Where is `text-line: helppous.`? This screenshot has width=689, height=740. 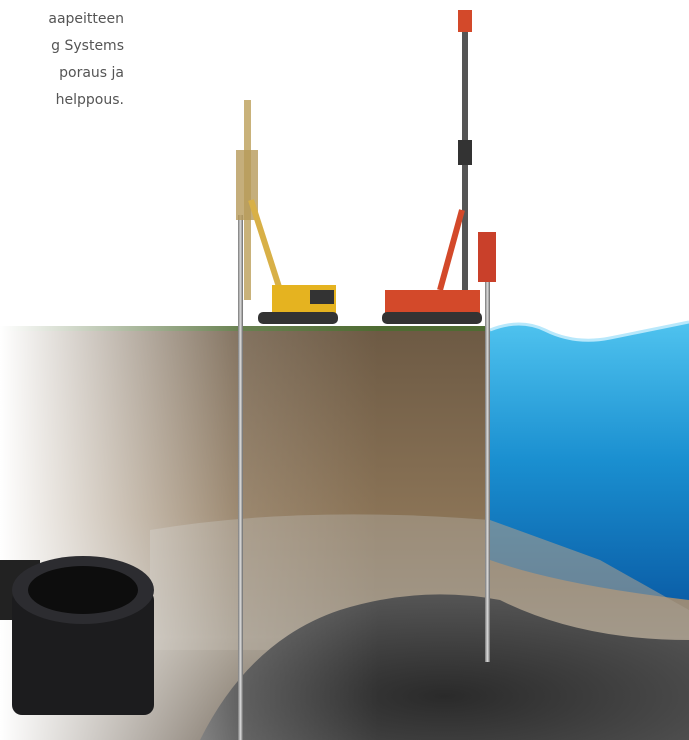 text-line: helppous. is located at coordinates (89, 100).